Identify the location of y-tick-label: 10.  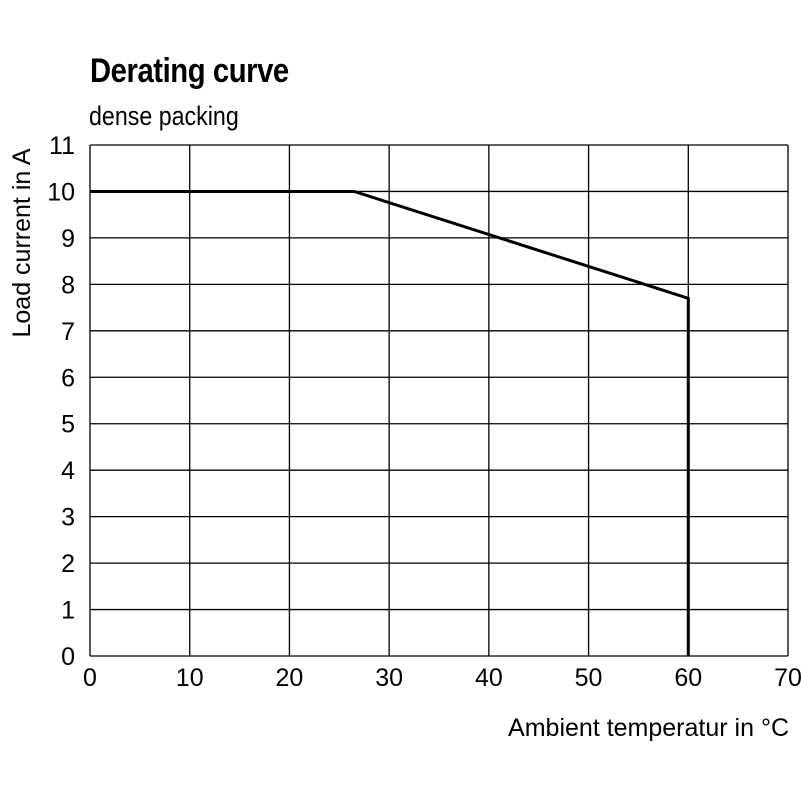
(61, 192).